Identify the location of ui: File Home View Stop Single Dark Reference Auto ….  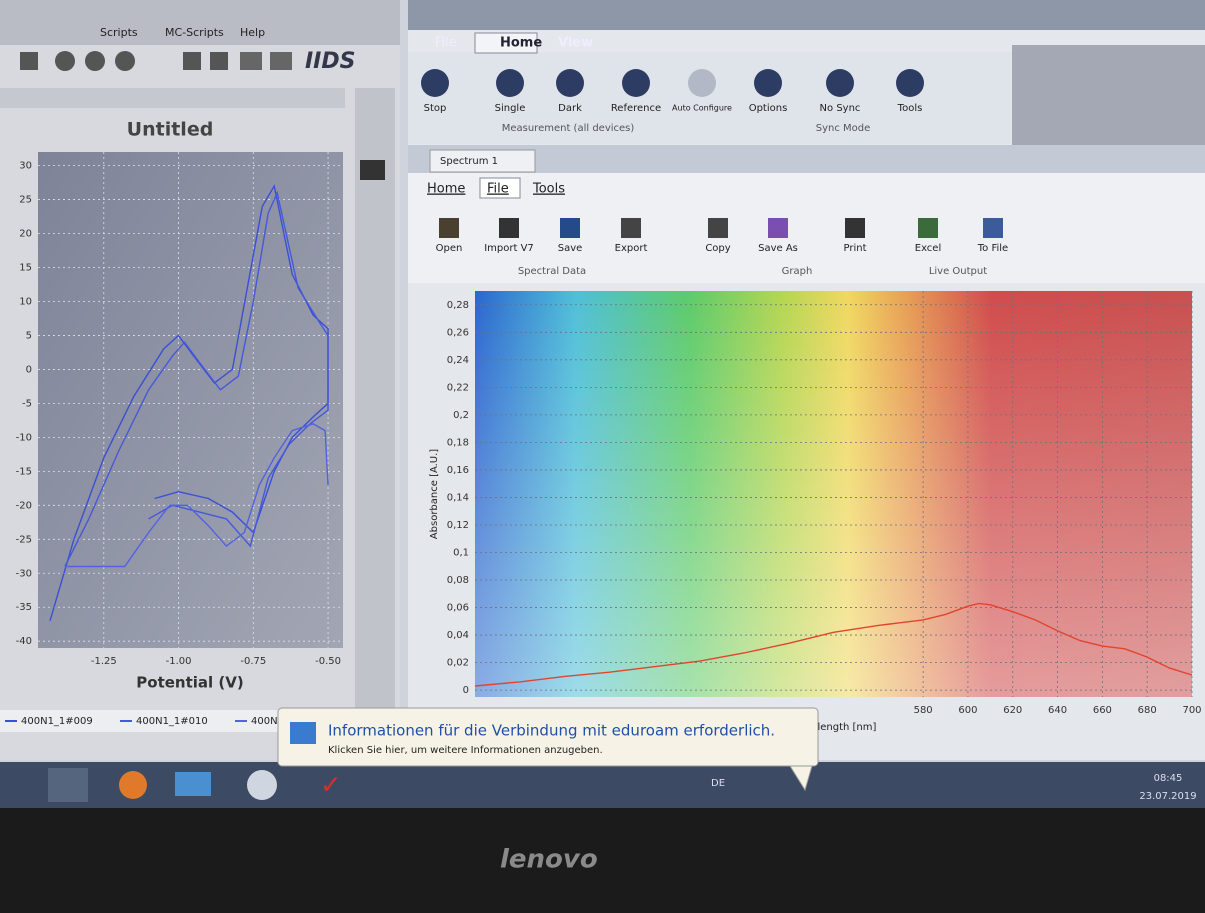
(714, 154).